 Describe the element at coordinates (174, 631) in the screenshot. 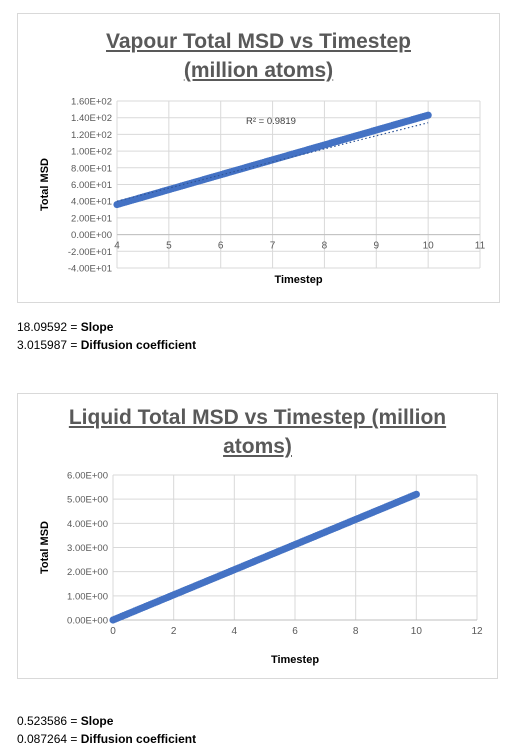

I see `x-tick-label: 2` at that location.